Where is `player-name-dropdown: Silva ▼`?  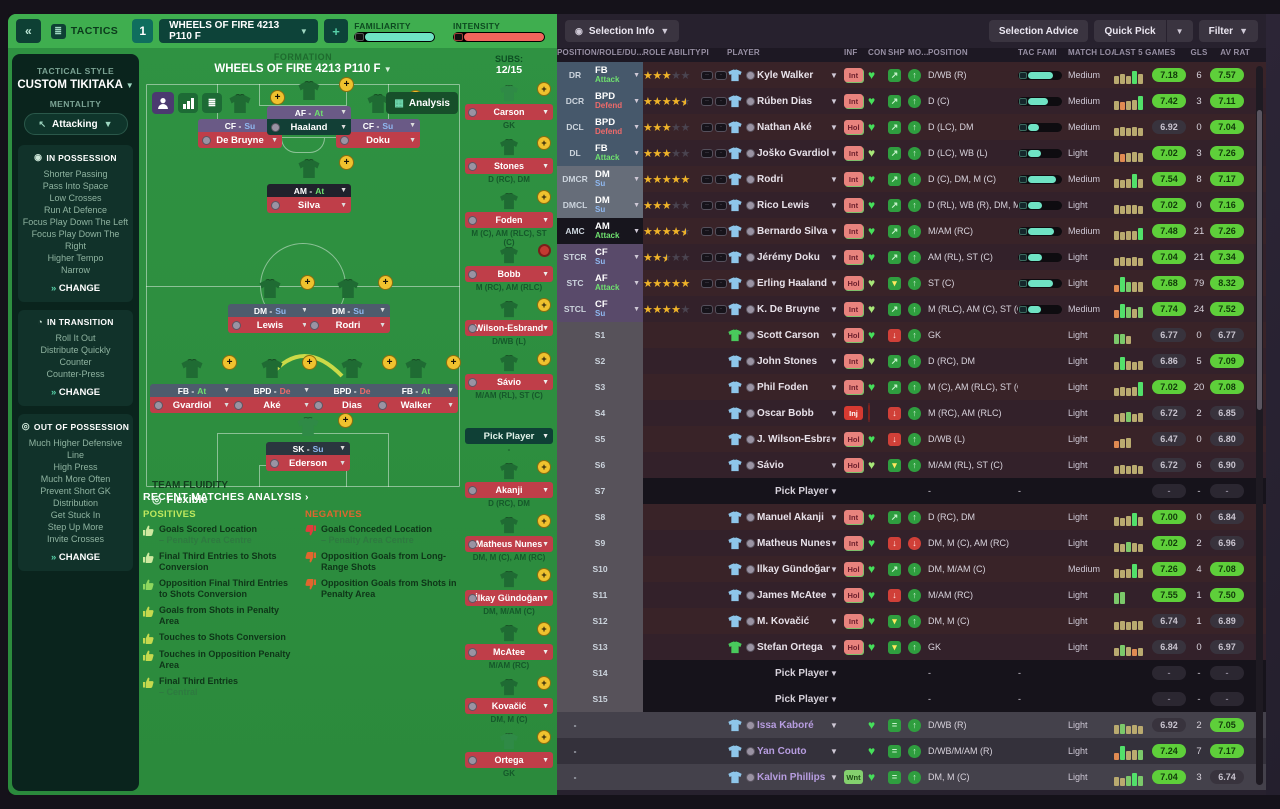 player-name-dropdown: Silva ▼ is located at coordinates (309, 205).